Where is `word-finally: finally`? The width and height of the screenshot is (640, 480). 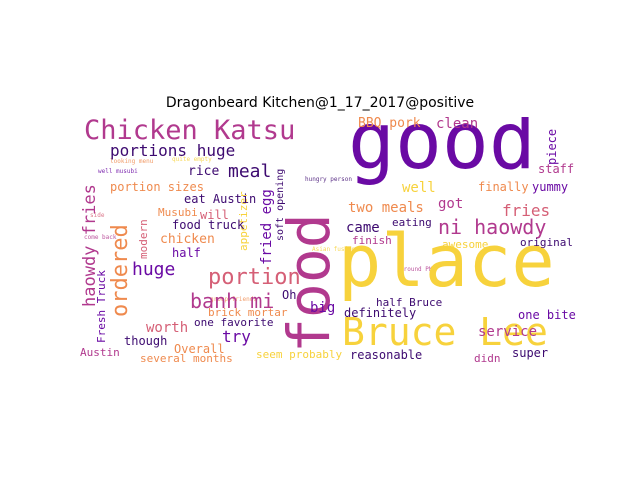 word-finally: finally is located at coordinates (503, 187).